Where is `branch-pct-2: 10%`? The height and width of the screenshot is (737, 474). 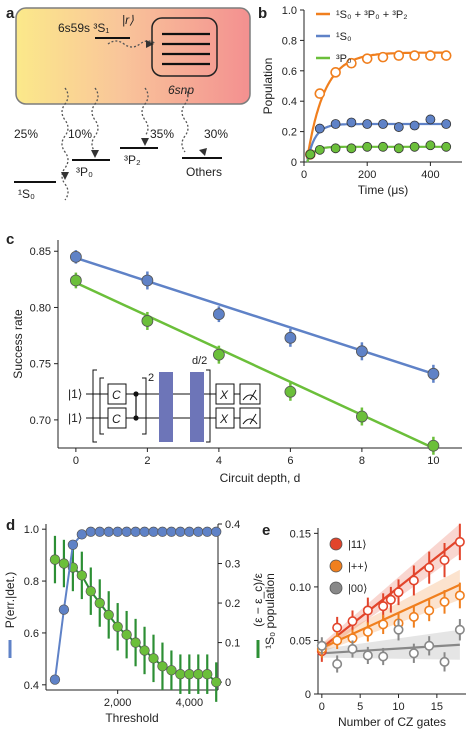
branch-pct-2: 10% is located at coordinates (80, 134).